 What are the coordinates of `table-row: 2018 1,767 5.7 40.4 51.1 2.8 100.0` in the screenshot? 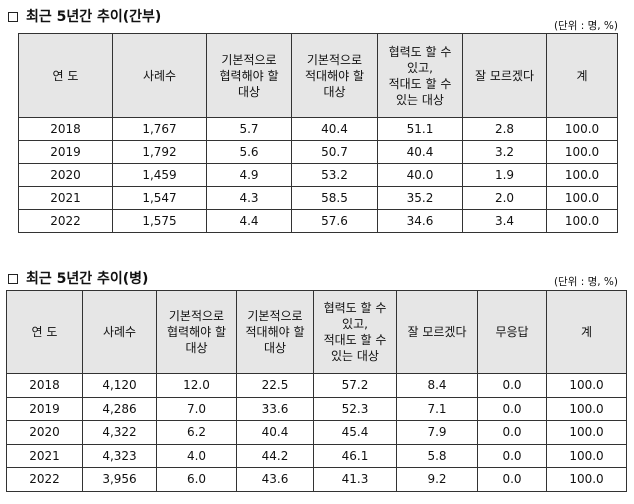 It's located at (318, 129).